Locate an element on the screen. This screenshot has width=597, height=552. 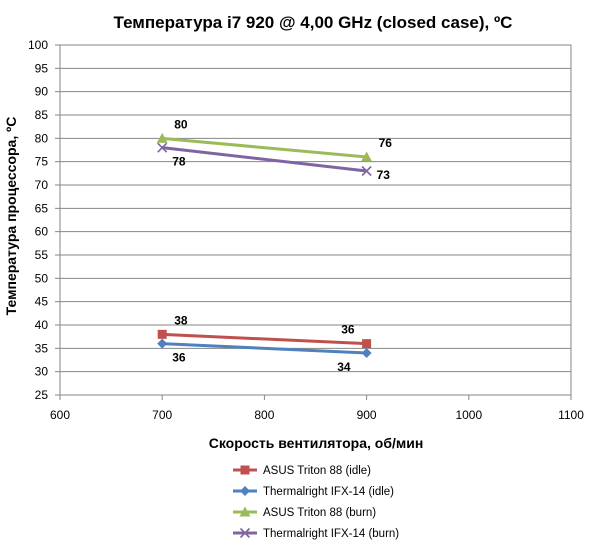
y-axis-title: Температура процессора, ºC is located at coordinates (11, 216).